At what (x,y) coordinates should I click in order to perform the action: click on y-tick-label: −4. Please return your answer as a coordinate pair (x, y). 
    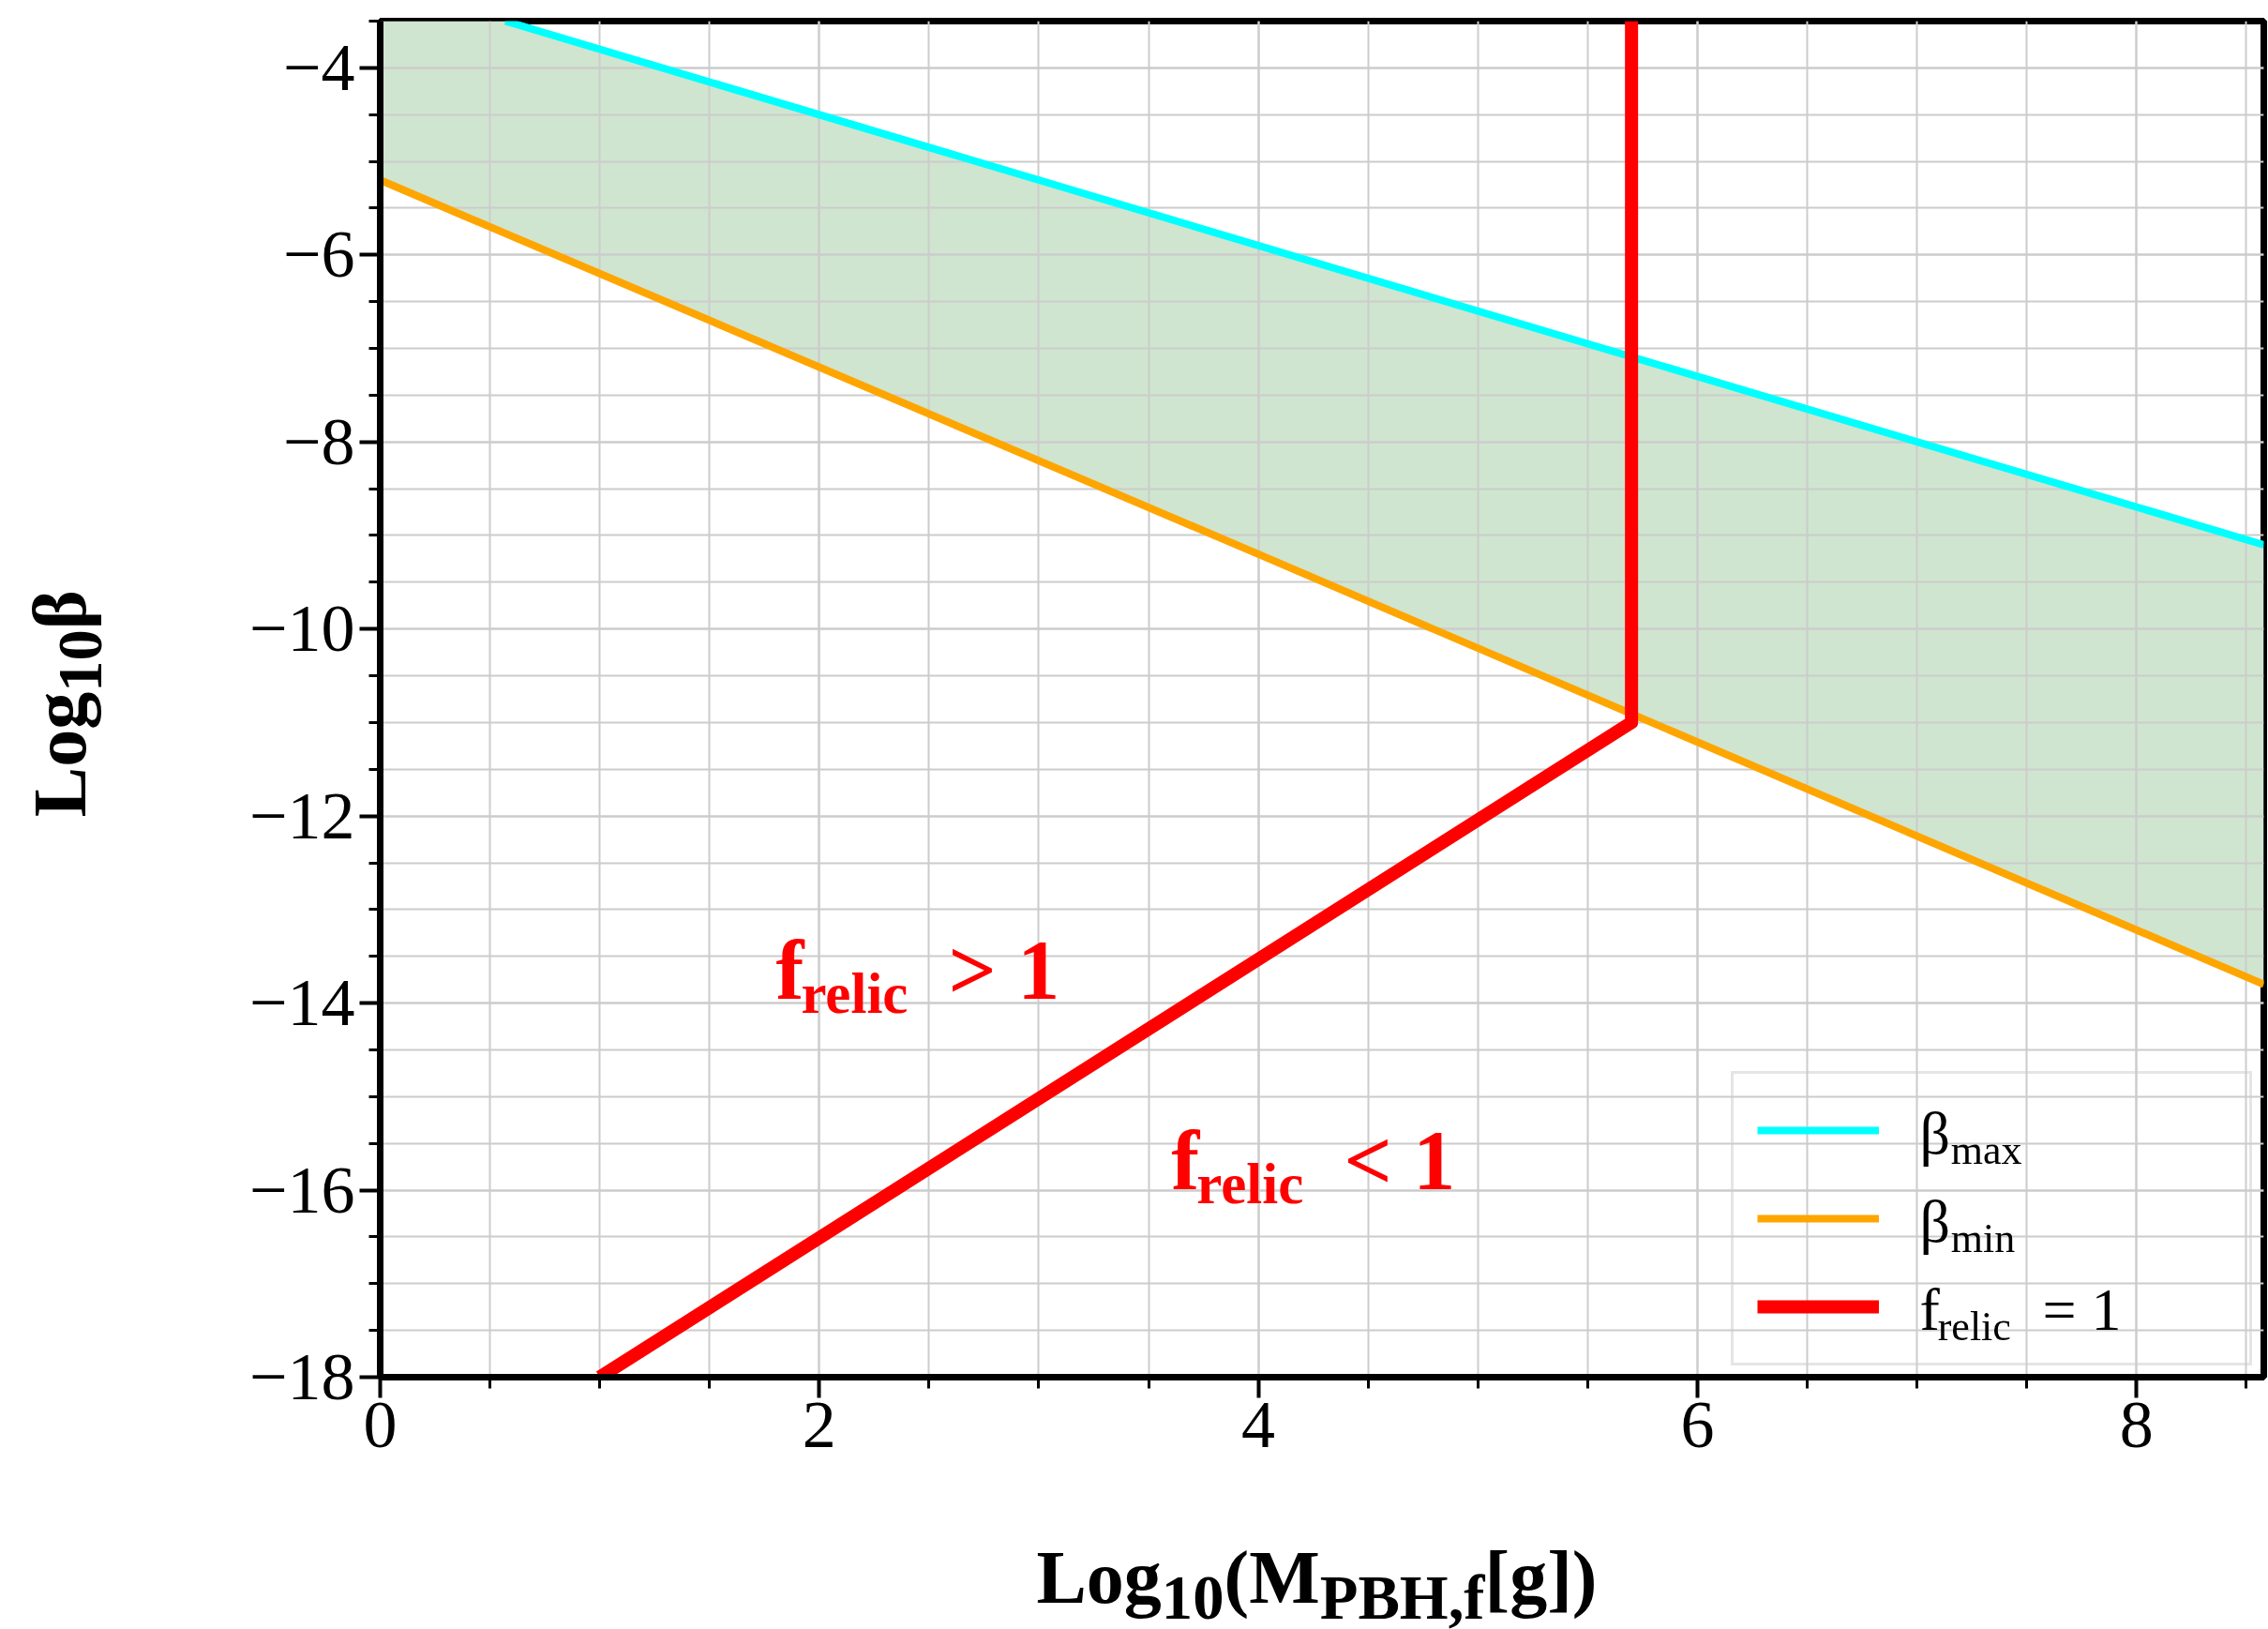
    Looking at the image, I should click on (318, 67).